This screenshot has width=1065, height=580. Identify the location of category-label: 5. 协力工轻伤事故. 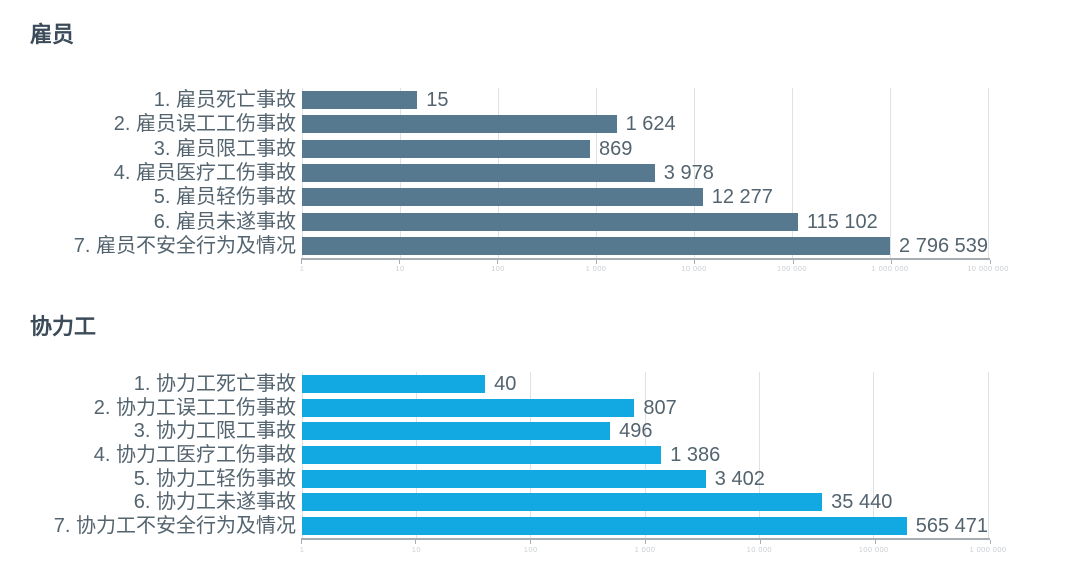
(214, 478).